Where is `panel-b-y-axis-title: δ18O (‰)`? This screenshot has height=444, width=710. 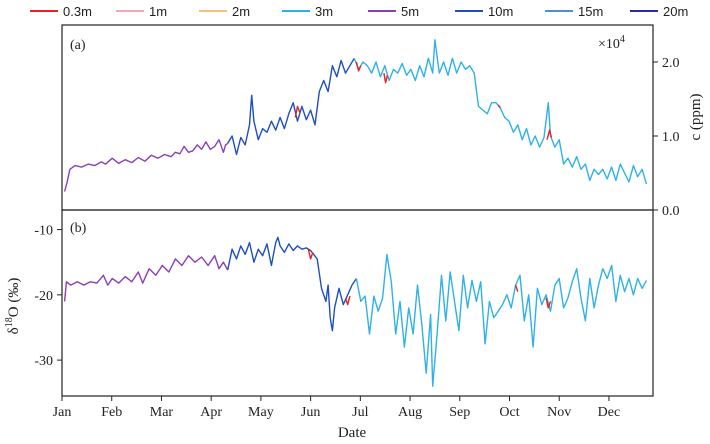 panel-b-y-axis-title: δ18O (‰) is located at coordinates (13, 306).